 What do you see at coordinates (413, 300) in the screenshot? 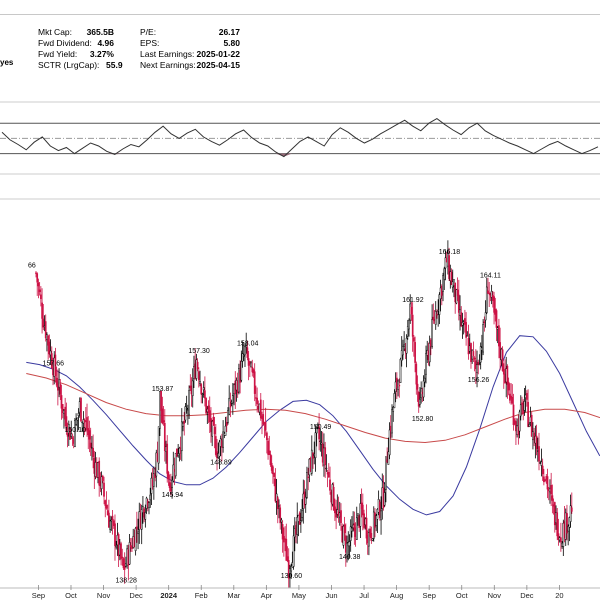
I see `price-label: 161.92` at bounding box center [413, 300].